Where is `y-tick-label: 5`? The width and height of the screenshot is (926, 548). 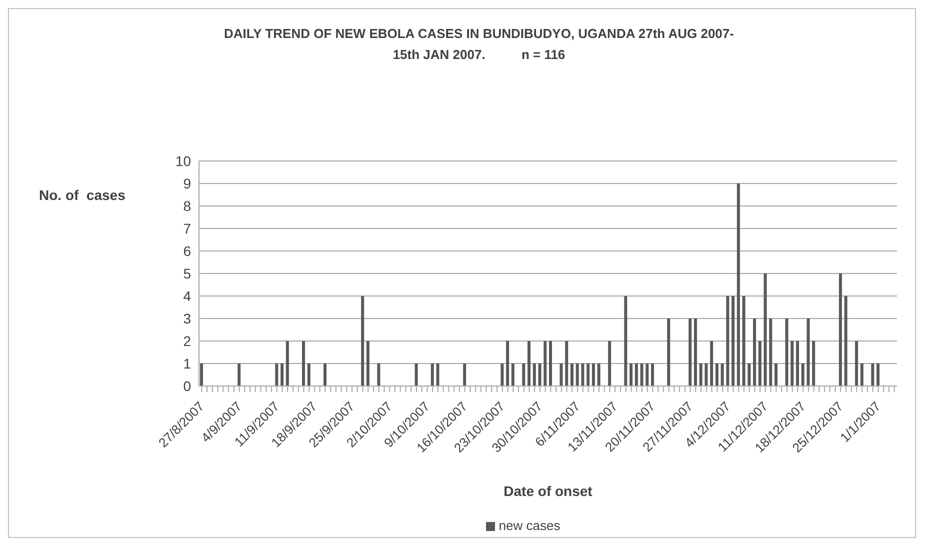
y-tick-label: 5 is located at coordinates (187, 273).